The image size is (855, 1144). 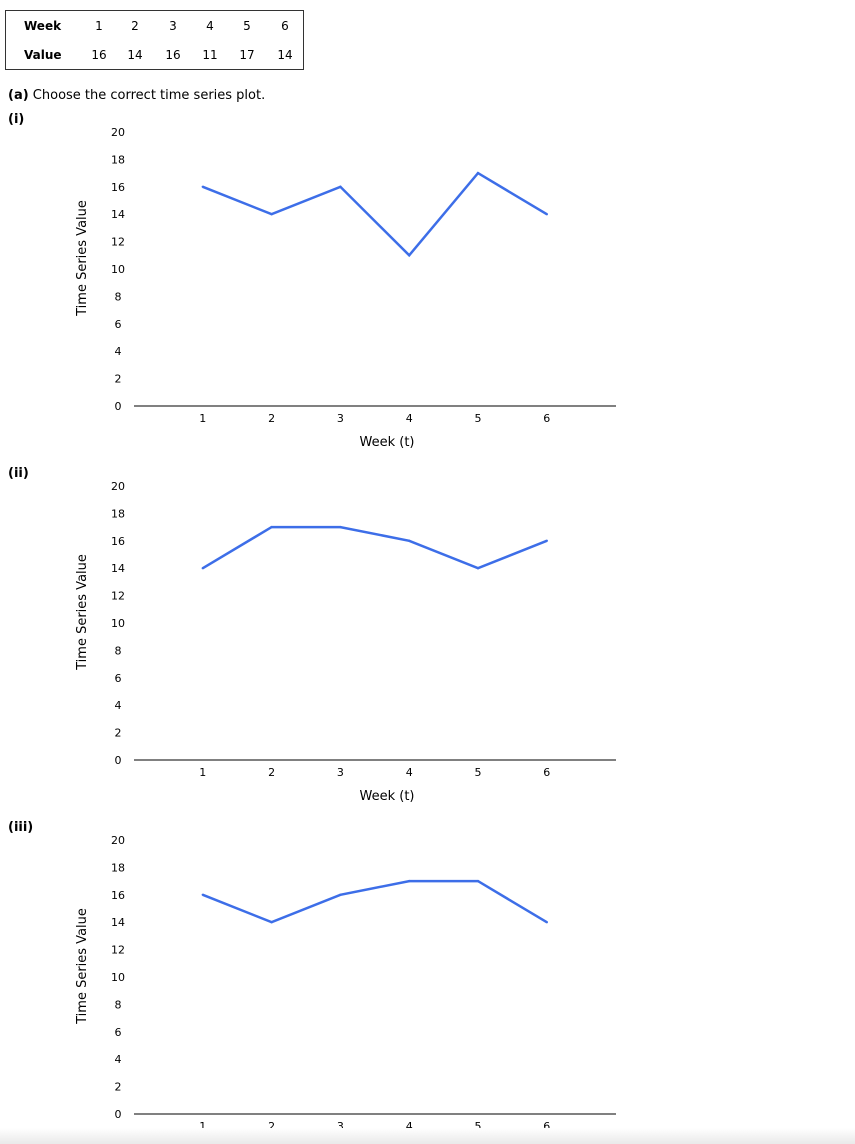 I want to click on table-week-cell: 1, so click(x=99, y=26).